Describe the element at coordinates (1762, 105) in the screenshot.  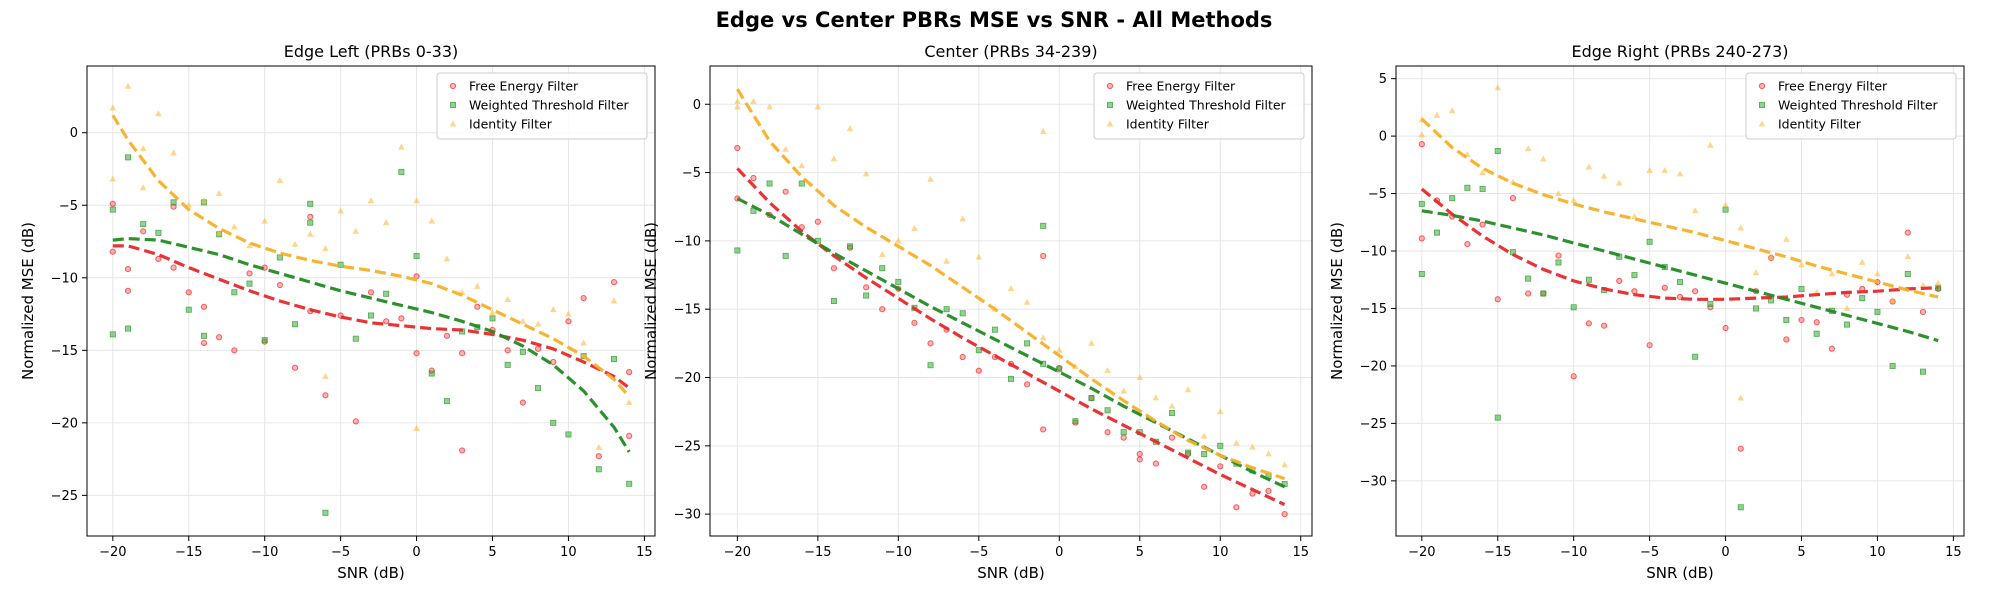
I see `legend-marker-weighted-threshold` at that location.